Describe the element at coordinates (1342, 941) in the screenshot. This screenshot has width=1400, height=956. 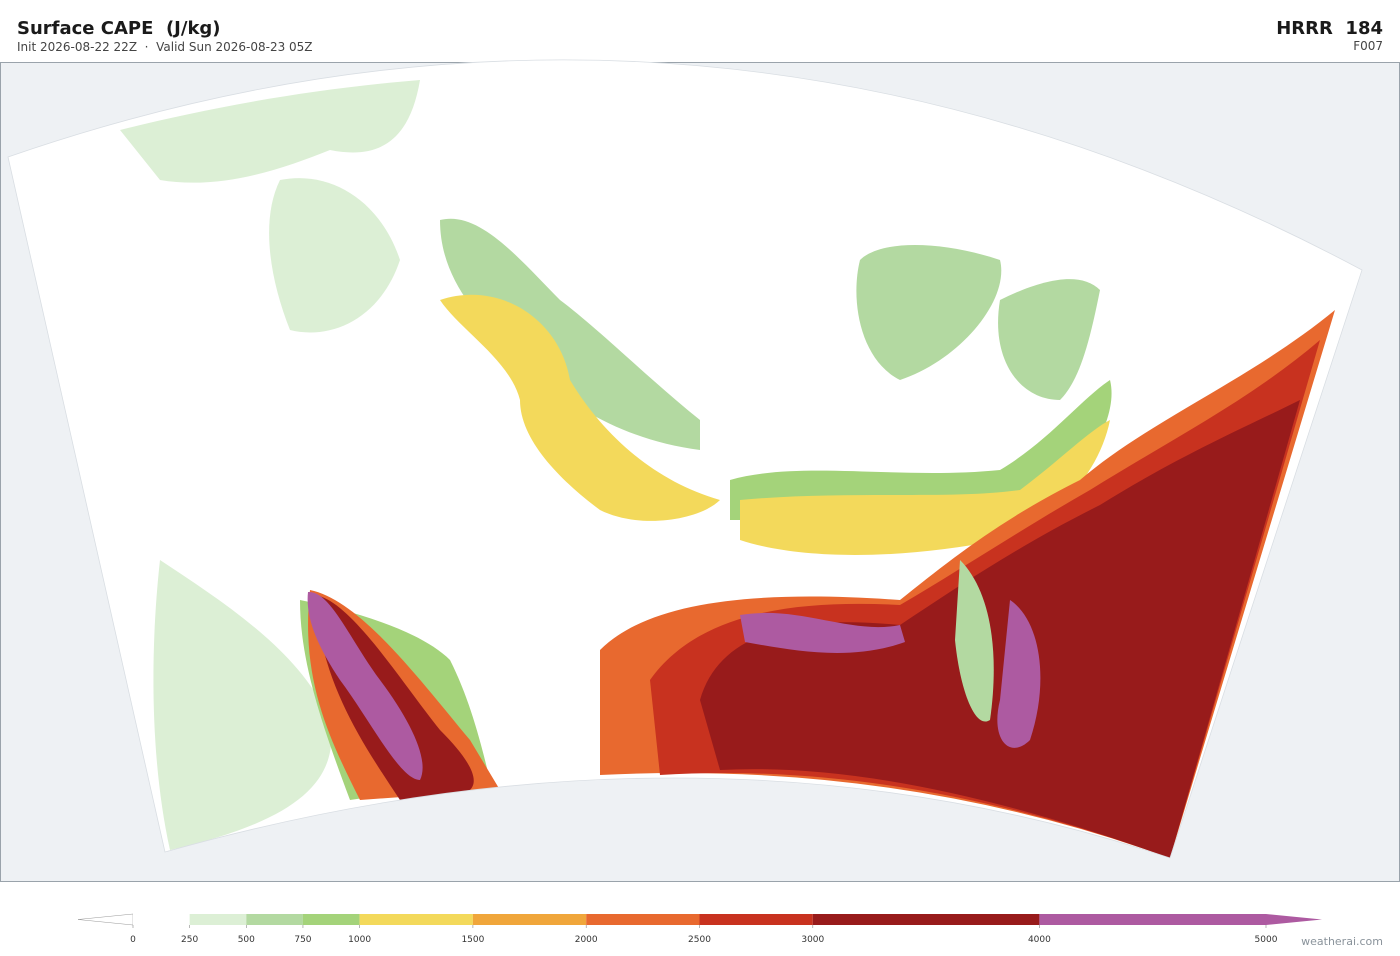
I see `watermark: weatherai.com` at that location.